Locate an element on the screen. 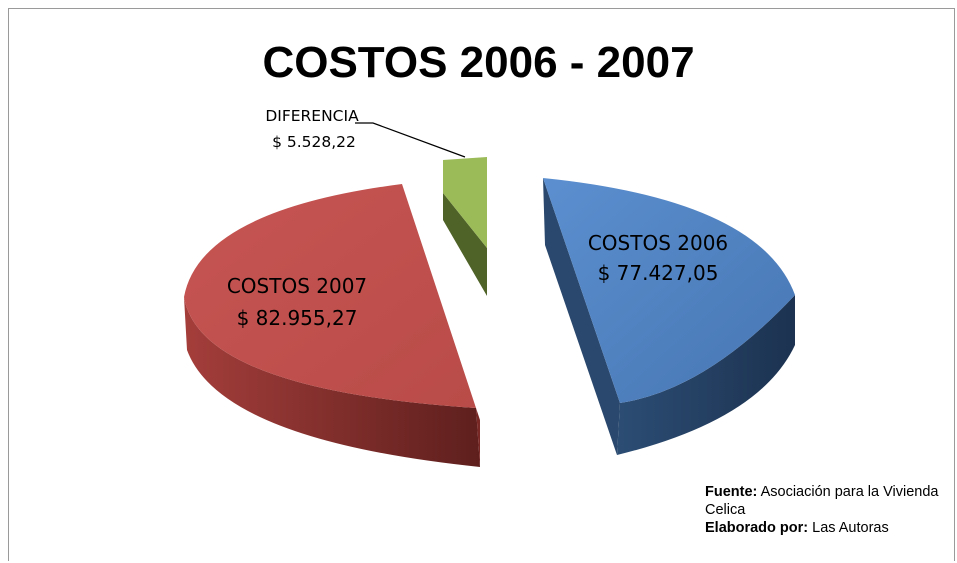  slice-costos-2006: COSTOS 2006 $ 77.427,05 is located at coordinates (669, 316).